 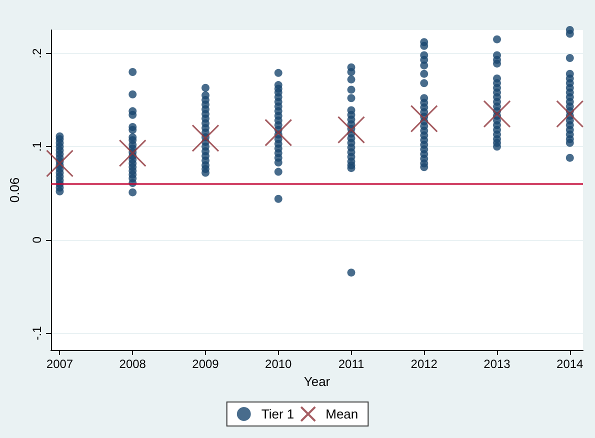 What do you see at coordinates (206, 364) in the screenshot?
I see `x-tick-label: 2009` at bounding box center [206, 364].